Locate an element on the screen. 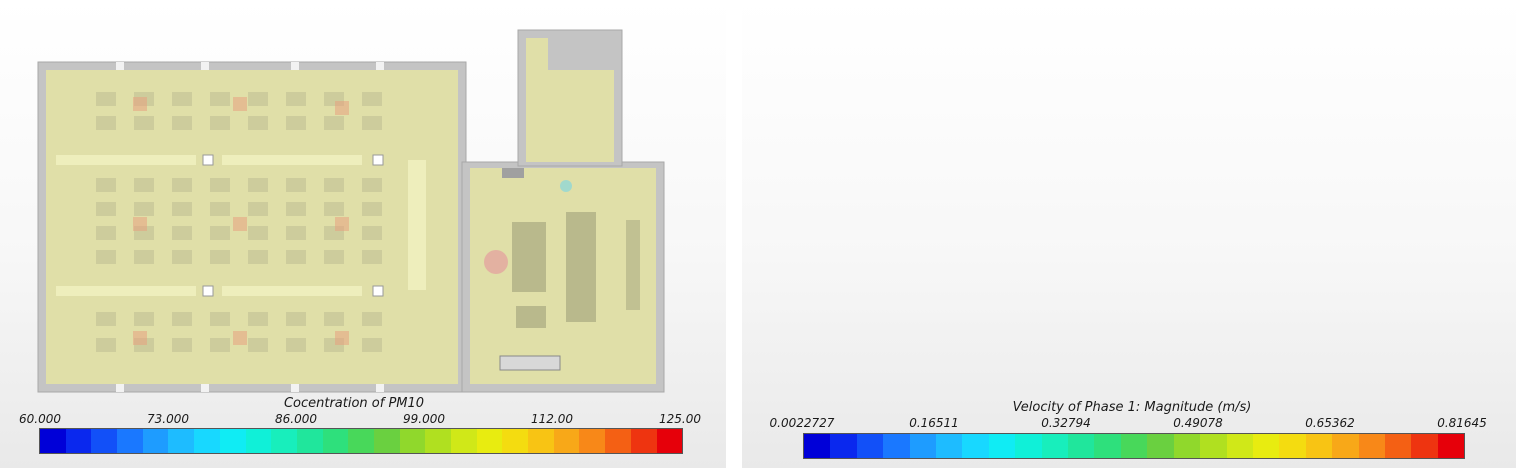 The image size is (1516, 468). annex-floor is located at coordinates (563, 276).